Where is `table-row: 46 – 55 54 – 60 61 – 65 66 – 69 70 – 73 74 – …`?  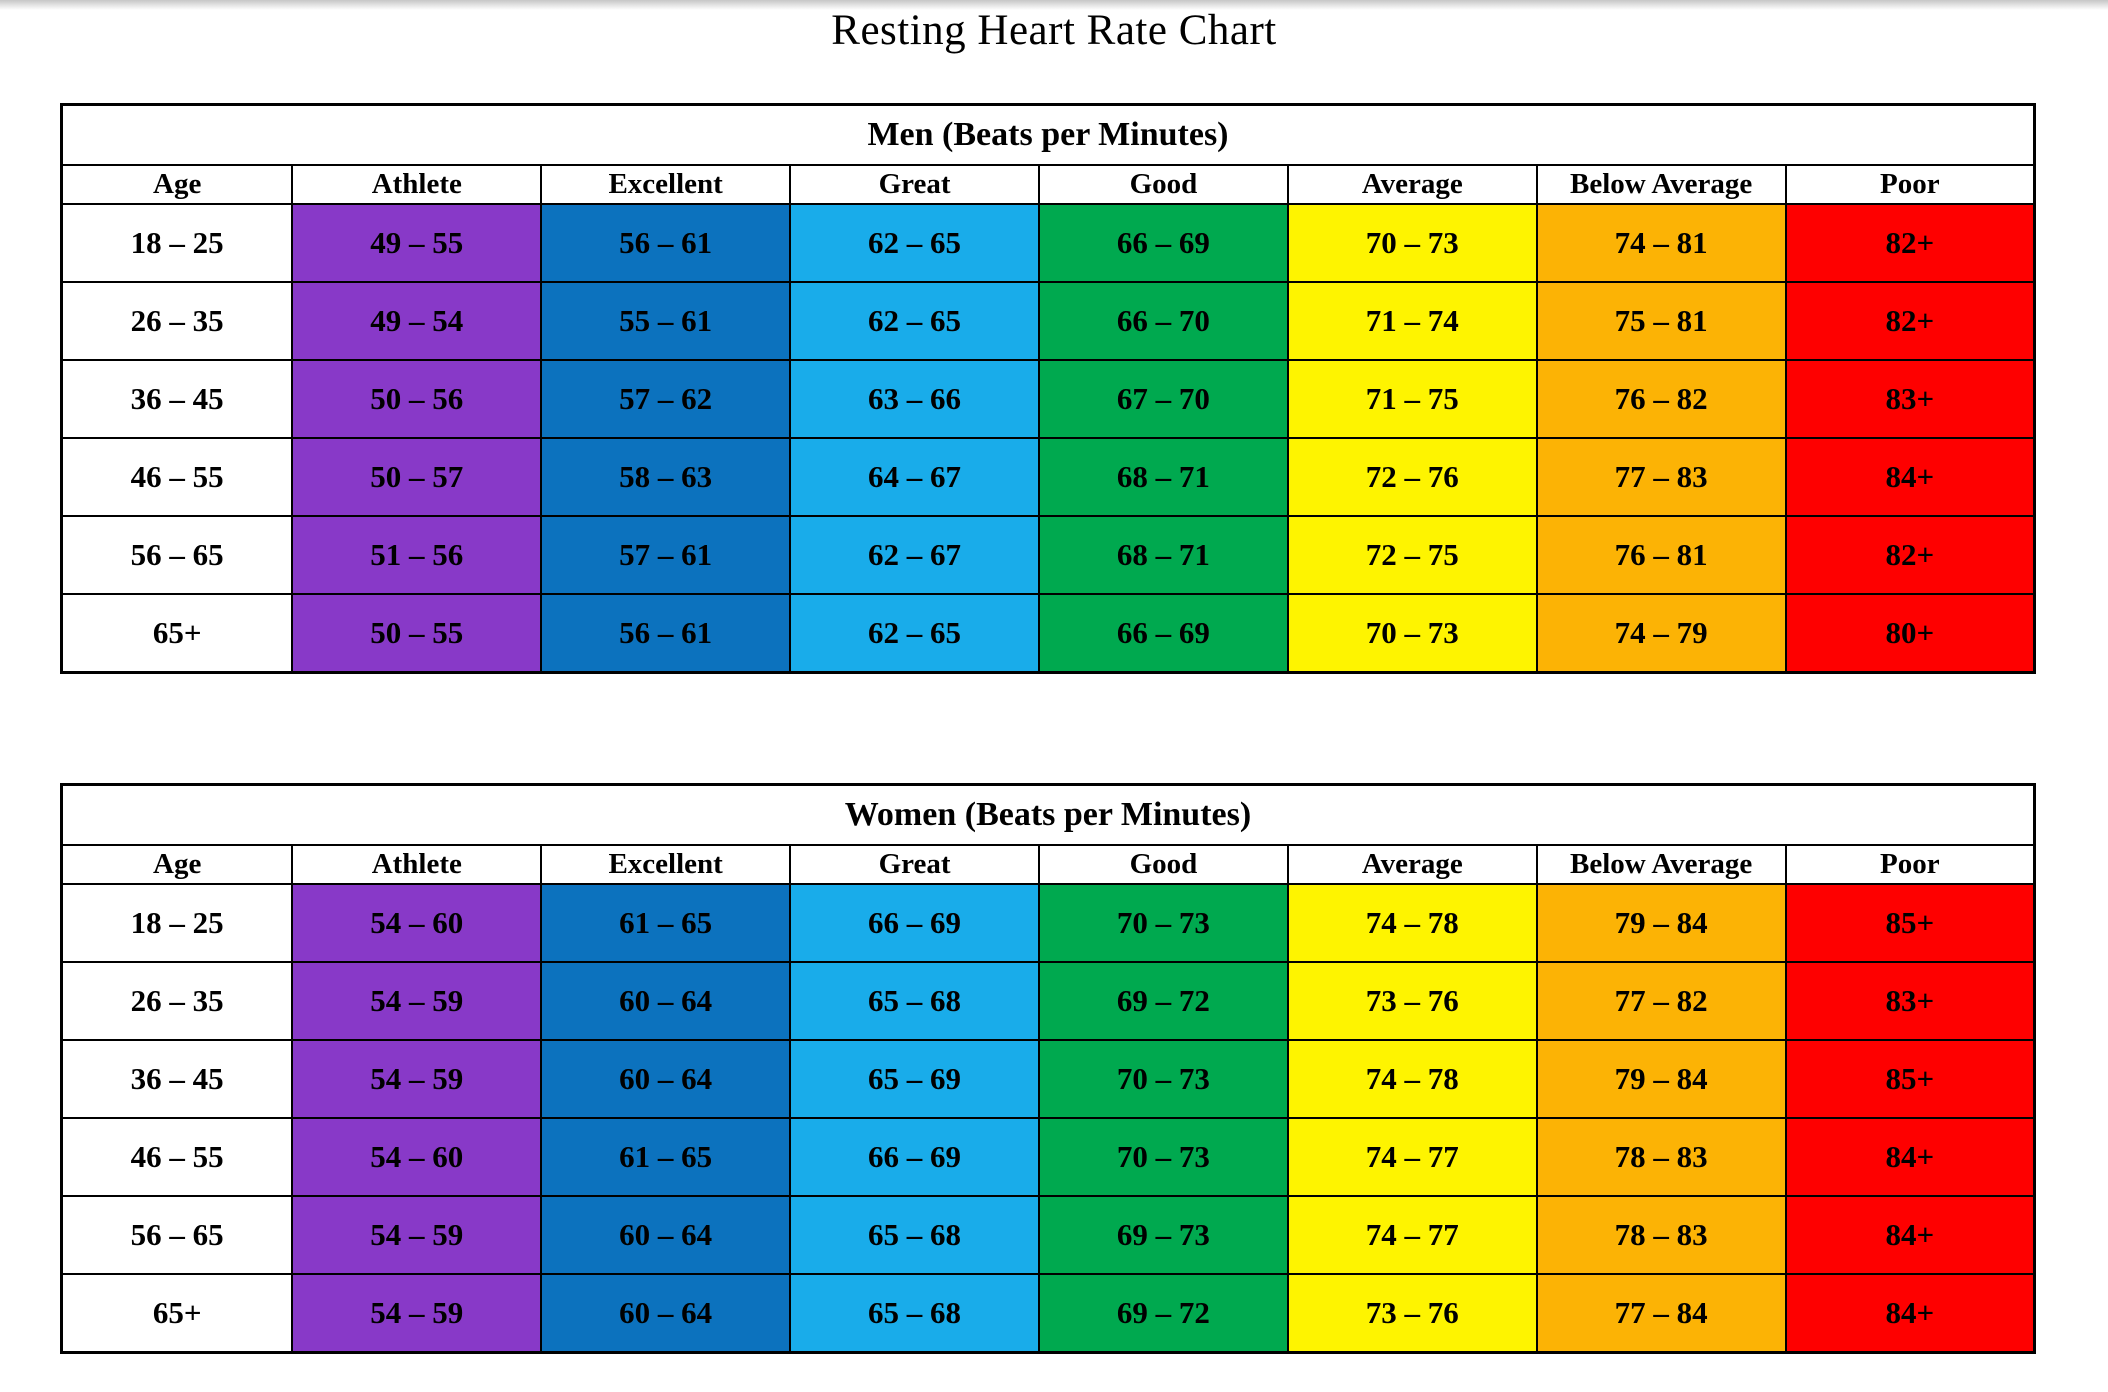 table-row: 46 – 55 54 – 60 61 – 65 66 – 69 70 – 73 74 – … is located at coordinates (1048, 1157).